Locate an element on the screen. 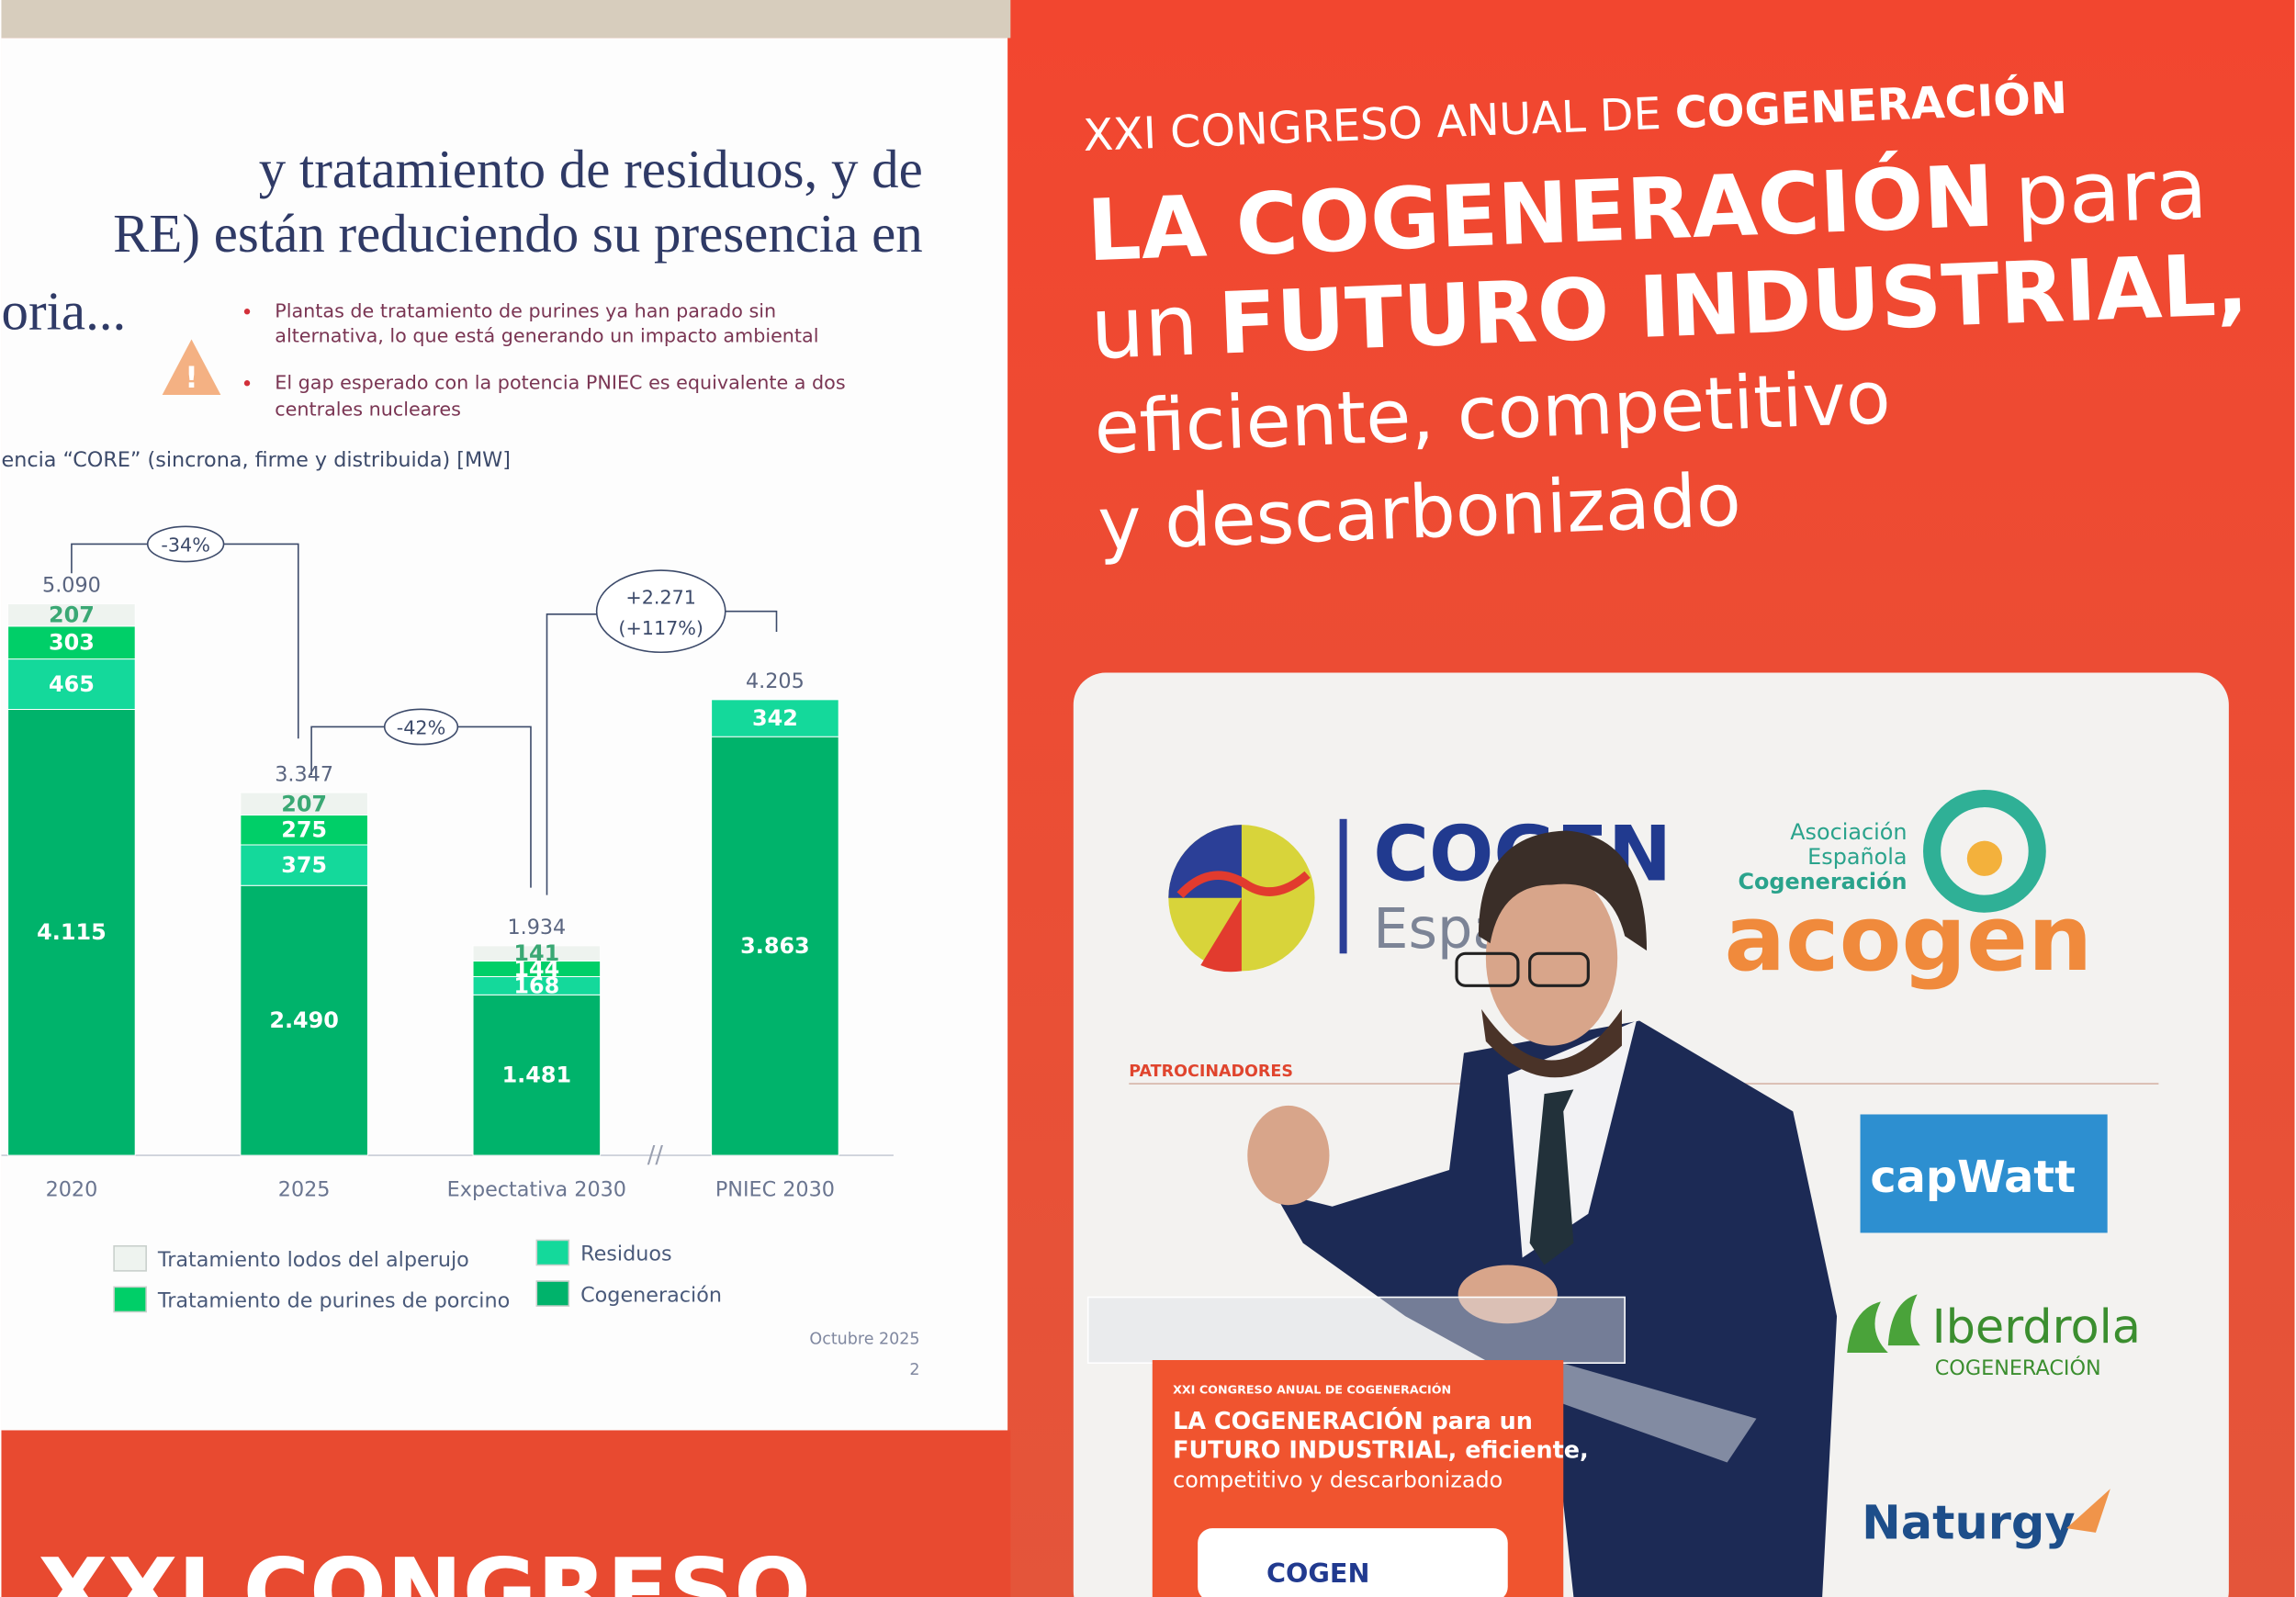 Image resolution: width=2296 pixels, height=1597 pixels. capwatt-box is located at coordinates (1984, 1173).